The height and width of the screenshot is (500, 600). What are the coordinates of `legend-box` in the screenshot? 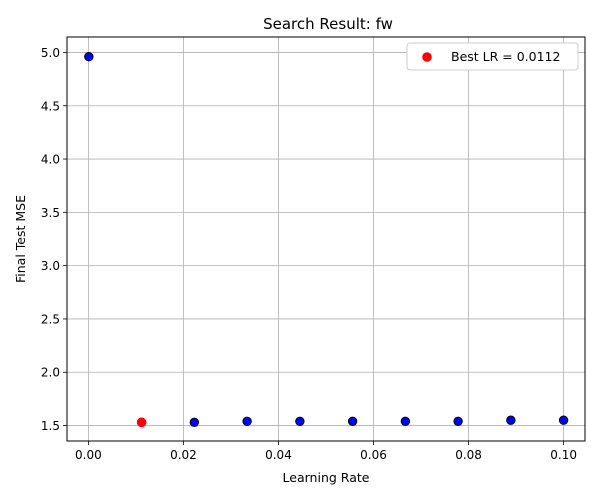 It's located at (492, 56).